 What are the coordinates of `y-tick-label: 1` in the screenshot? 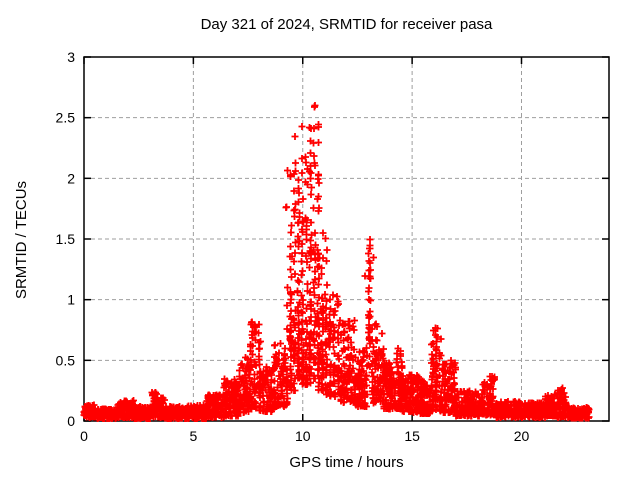 It's located at (71, 300).